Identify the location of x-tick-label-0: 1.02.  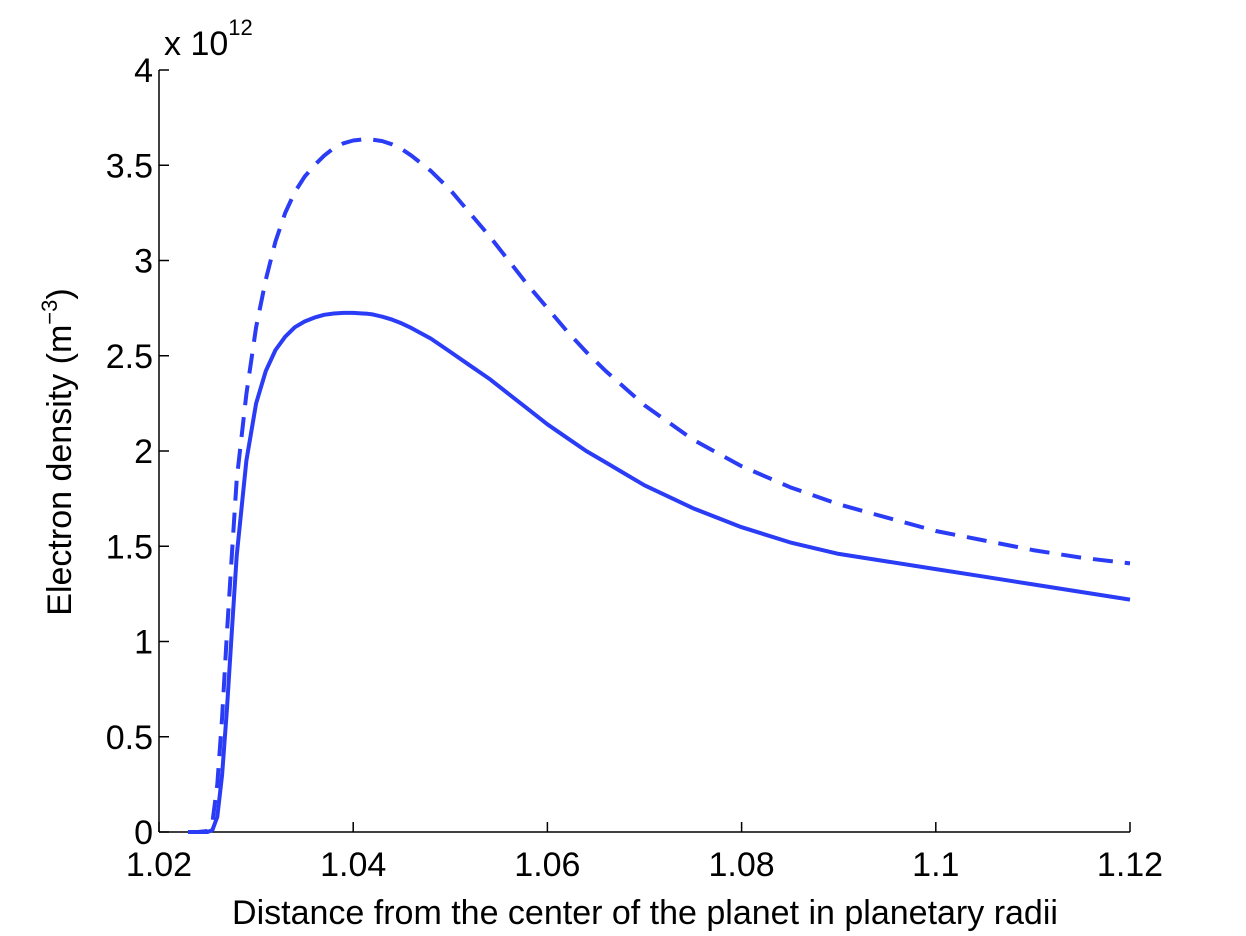
(159, 865).